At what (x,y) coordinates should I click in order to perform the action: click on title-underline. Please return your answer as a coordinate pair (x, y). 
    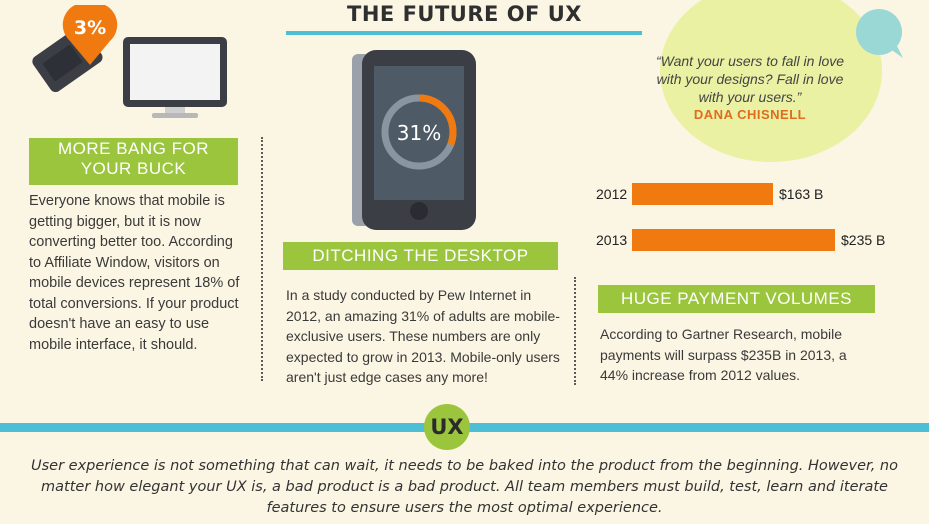
    Looking at the image, I should click on (464, 33).